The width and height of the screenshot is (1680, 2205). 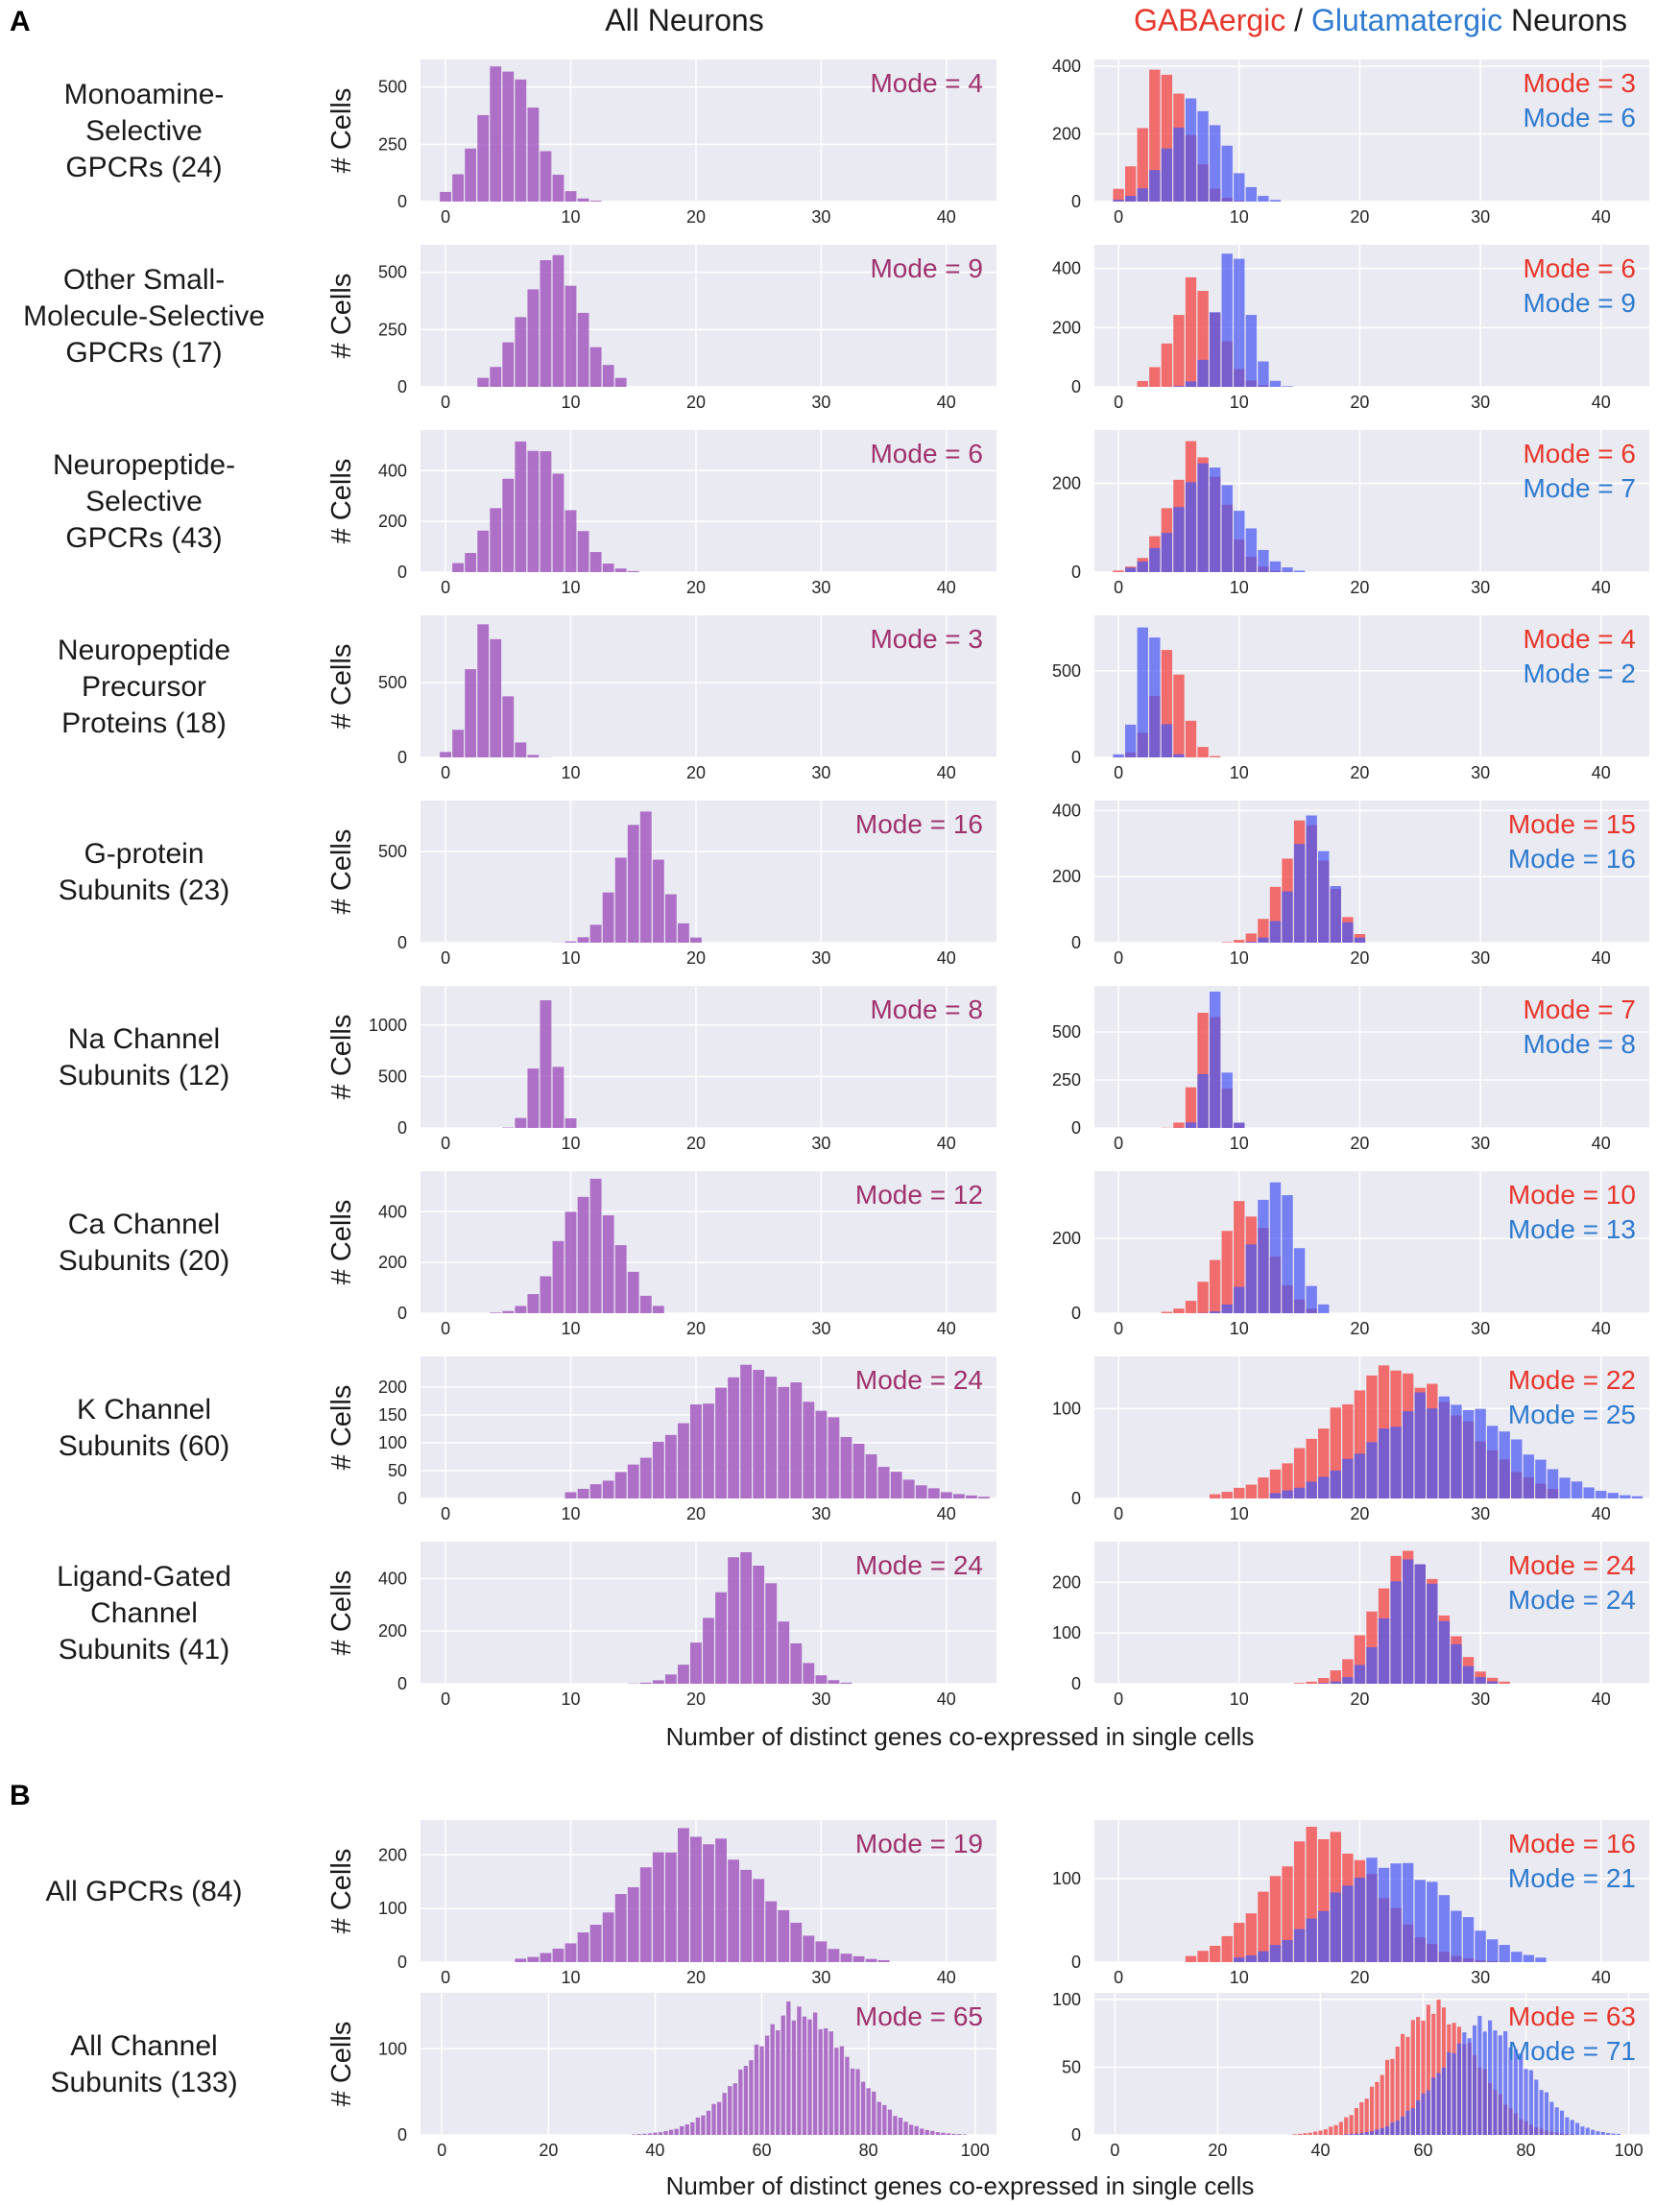 I want to click on gaba-glut-x-tick-label: 100, so click(x=1629, y=2150).